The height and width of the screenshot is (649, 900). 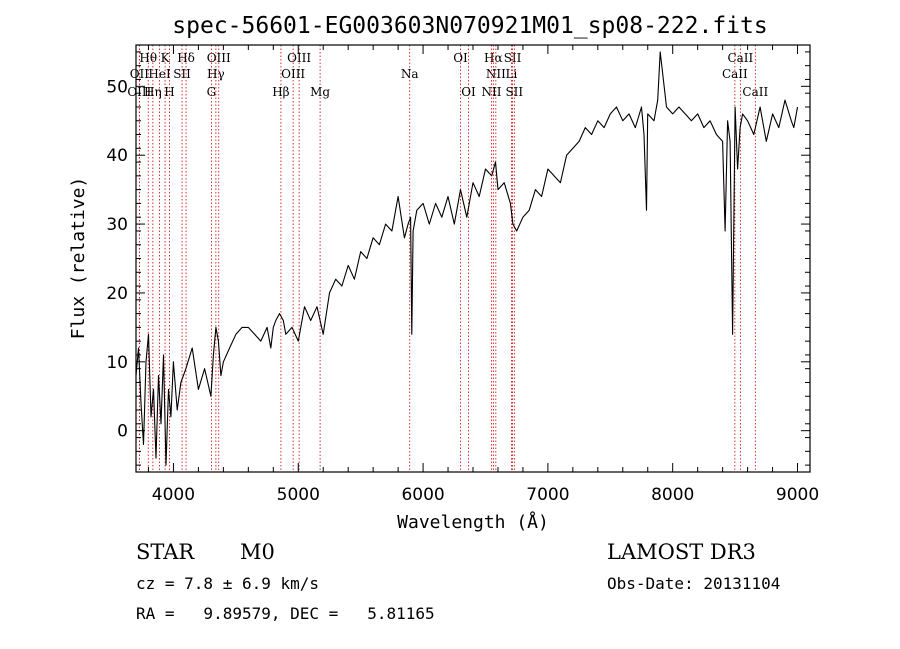 I want to click on line-label-0: Hθ, so click(x=148, y=58).